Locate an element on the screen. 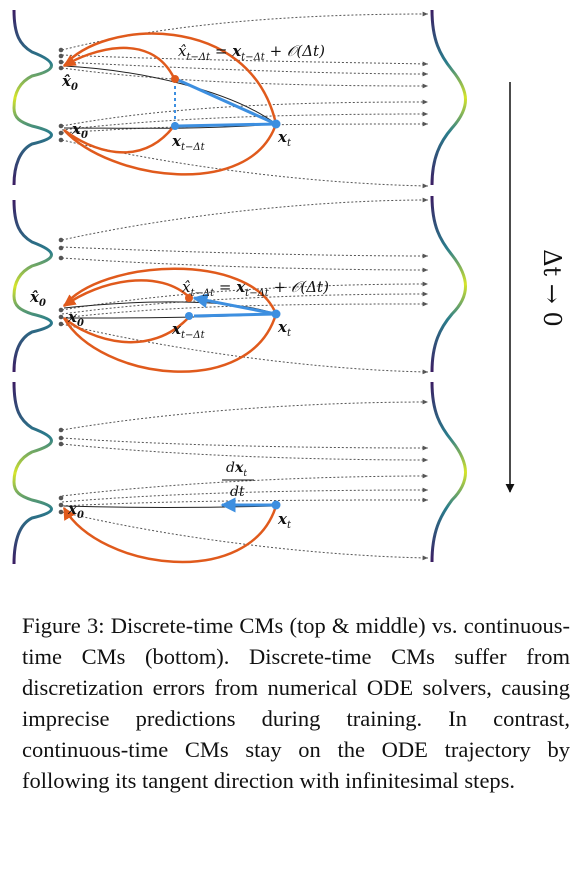  label-derivative-num: dxt is located at coordinates (236, 469).